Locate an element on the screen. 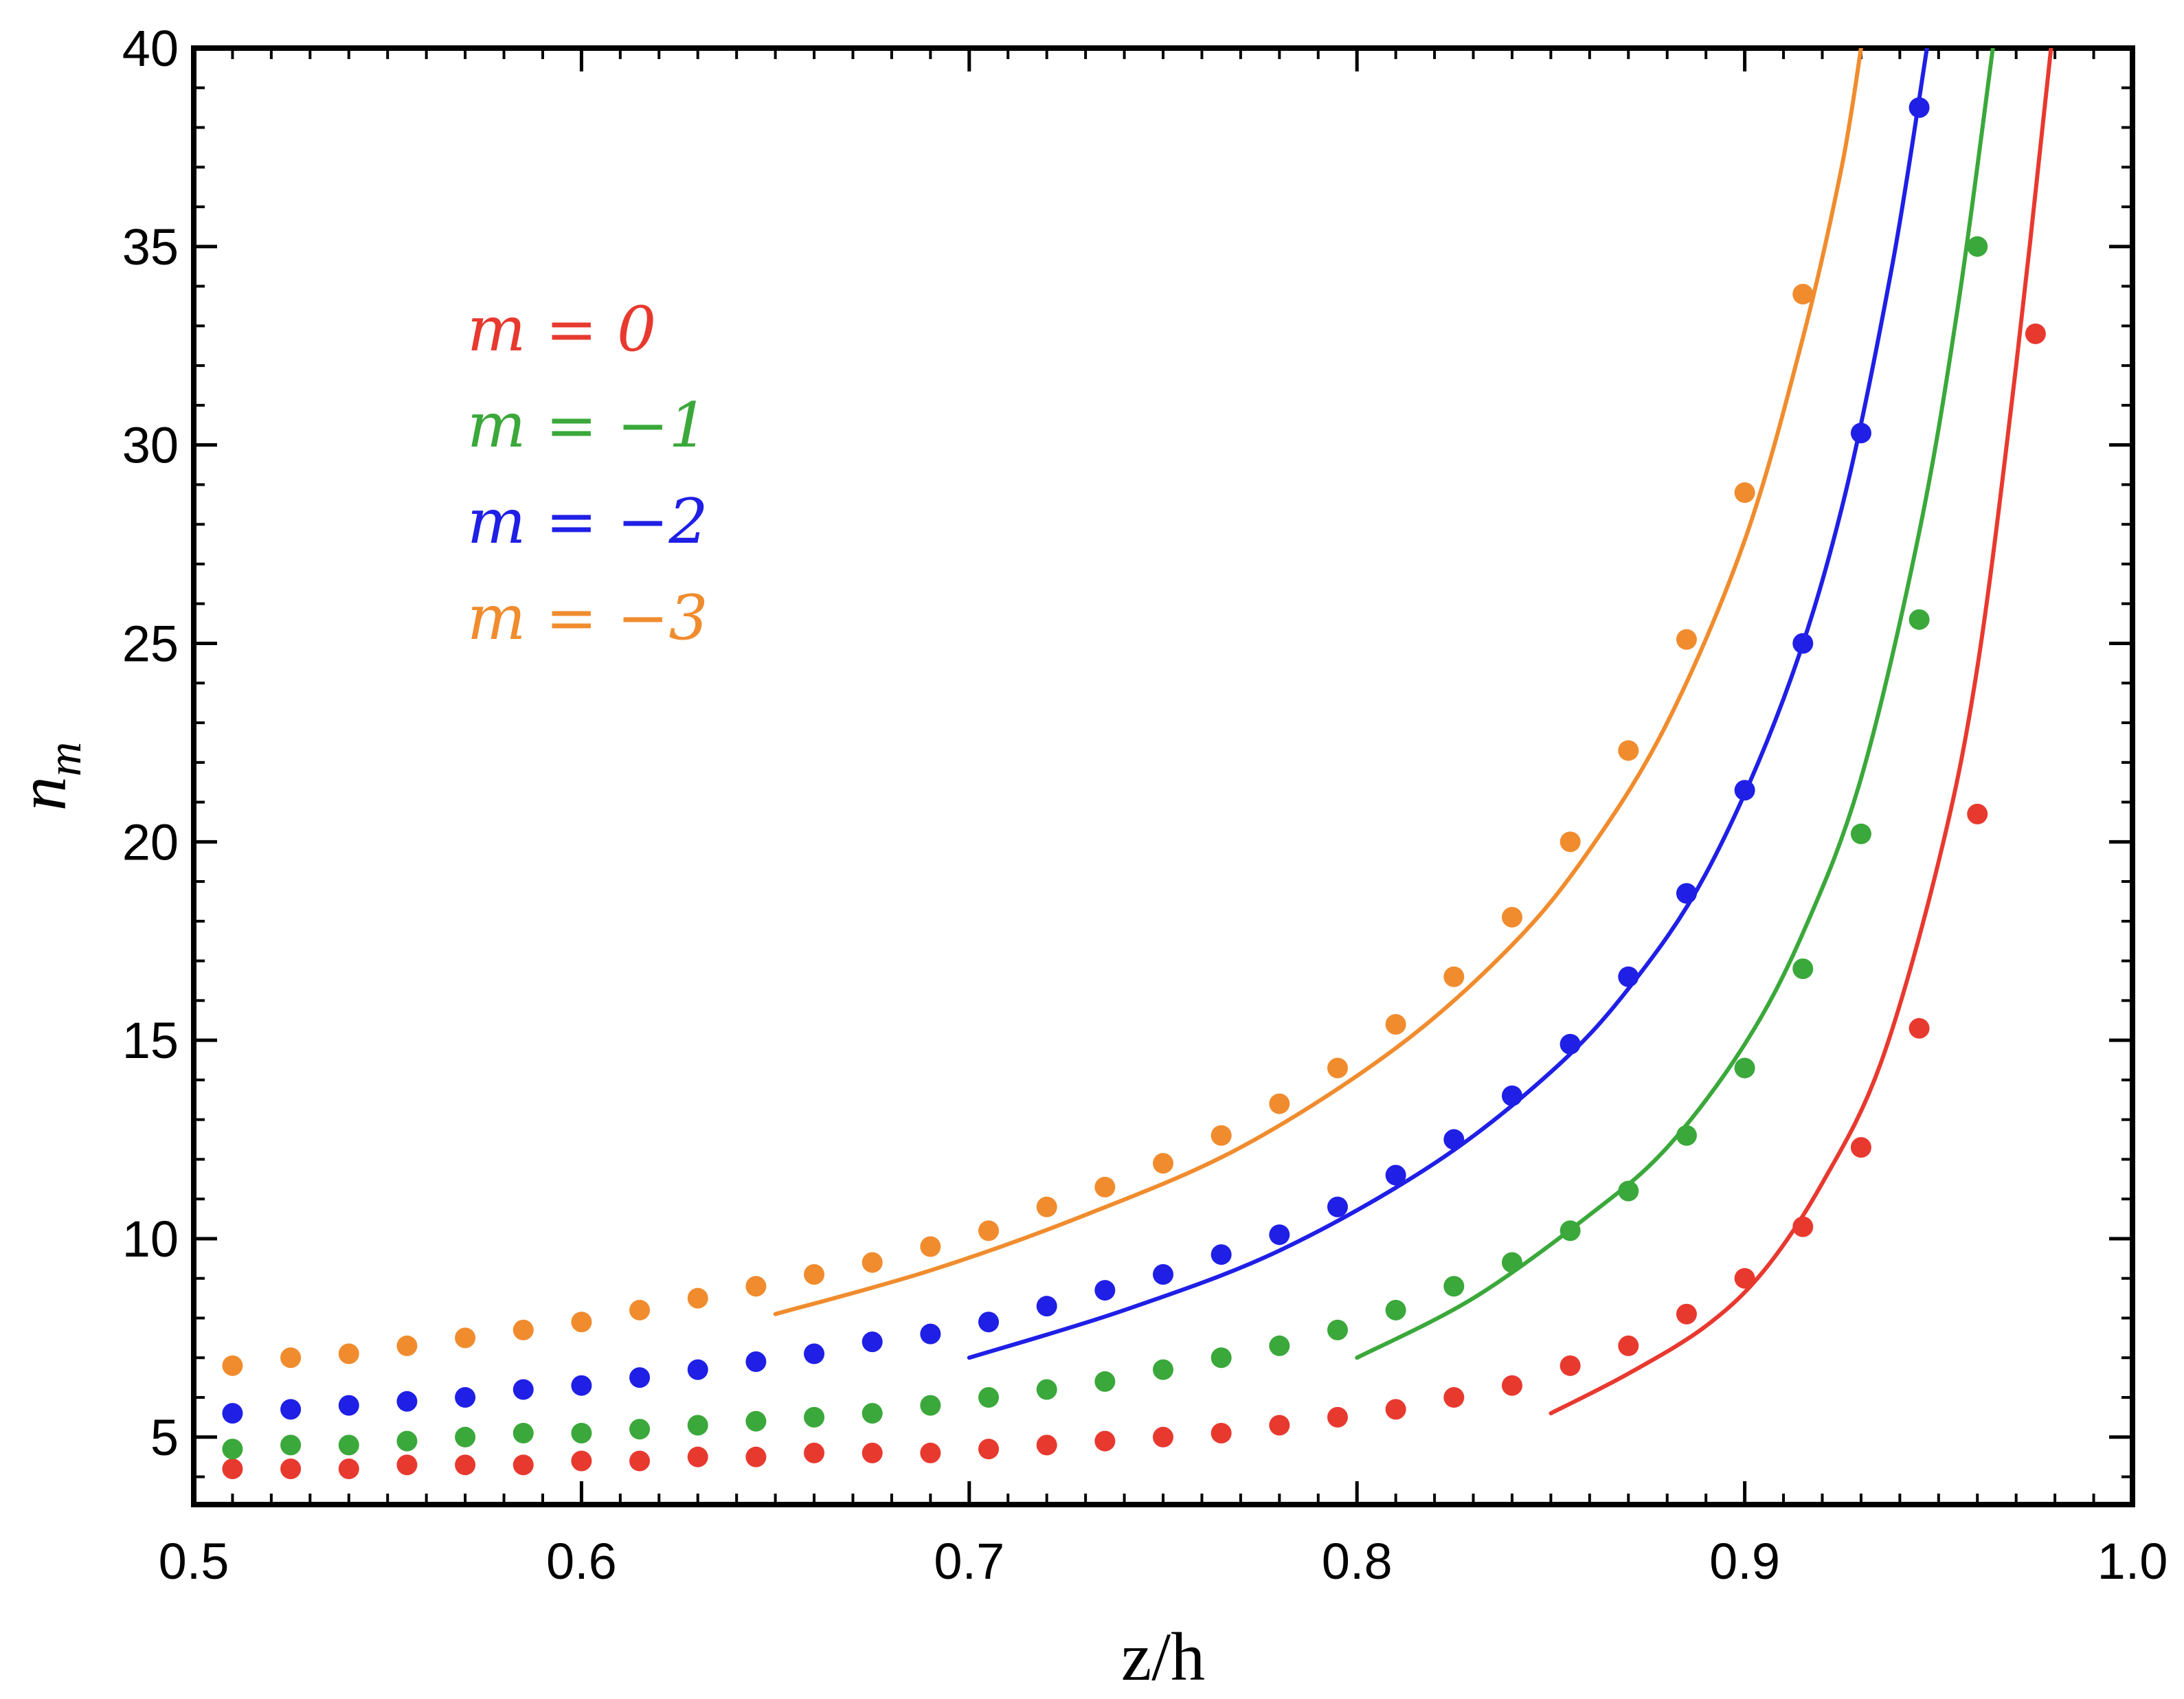 The height and width of the screenshot is (1699, 2184). y-tick-label: 35 is located at coordinates (150, 246).